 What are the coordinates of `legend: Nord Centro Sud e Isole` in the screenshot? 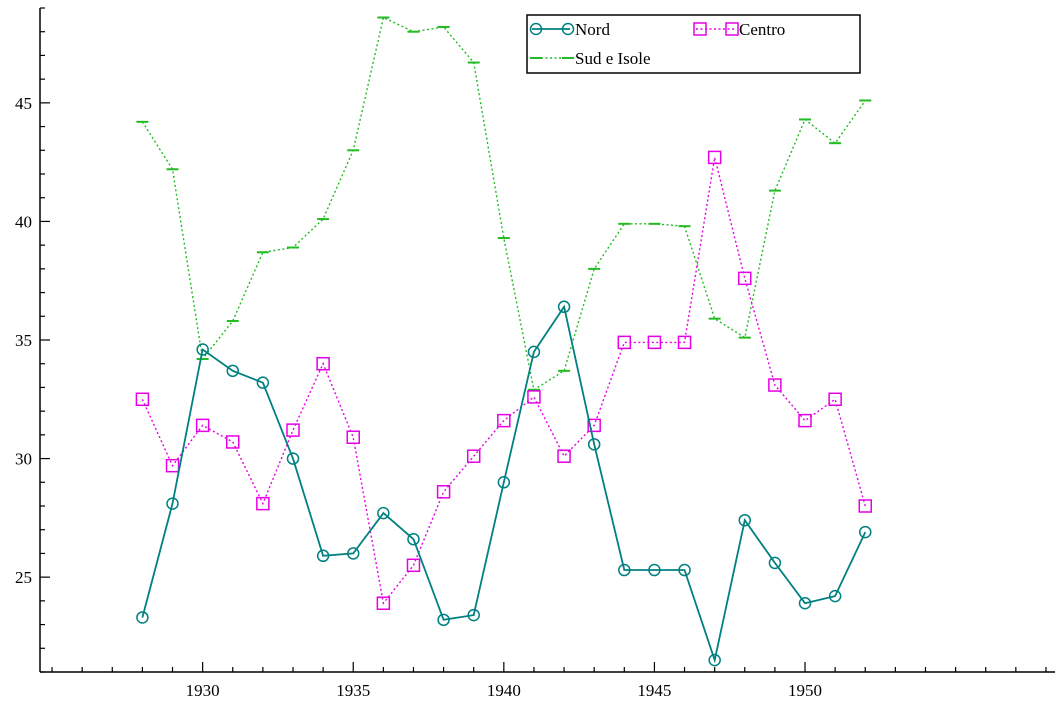 It's located at (693, 44).